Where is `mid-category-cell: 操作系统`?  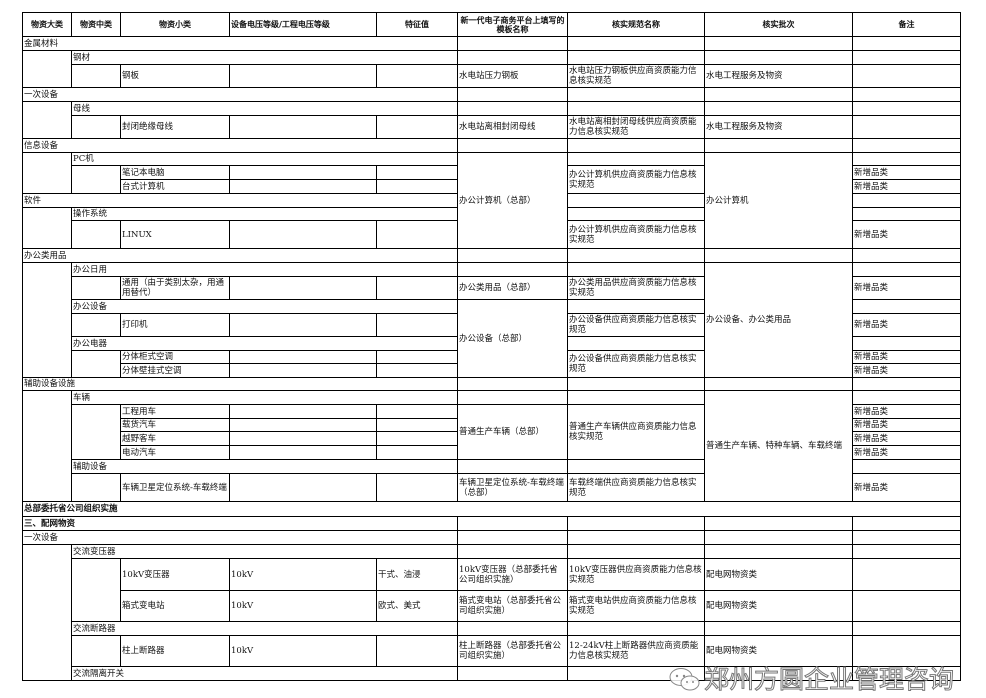
mid-category-cell: 操作系统 is located at coordinates (264, 214).